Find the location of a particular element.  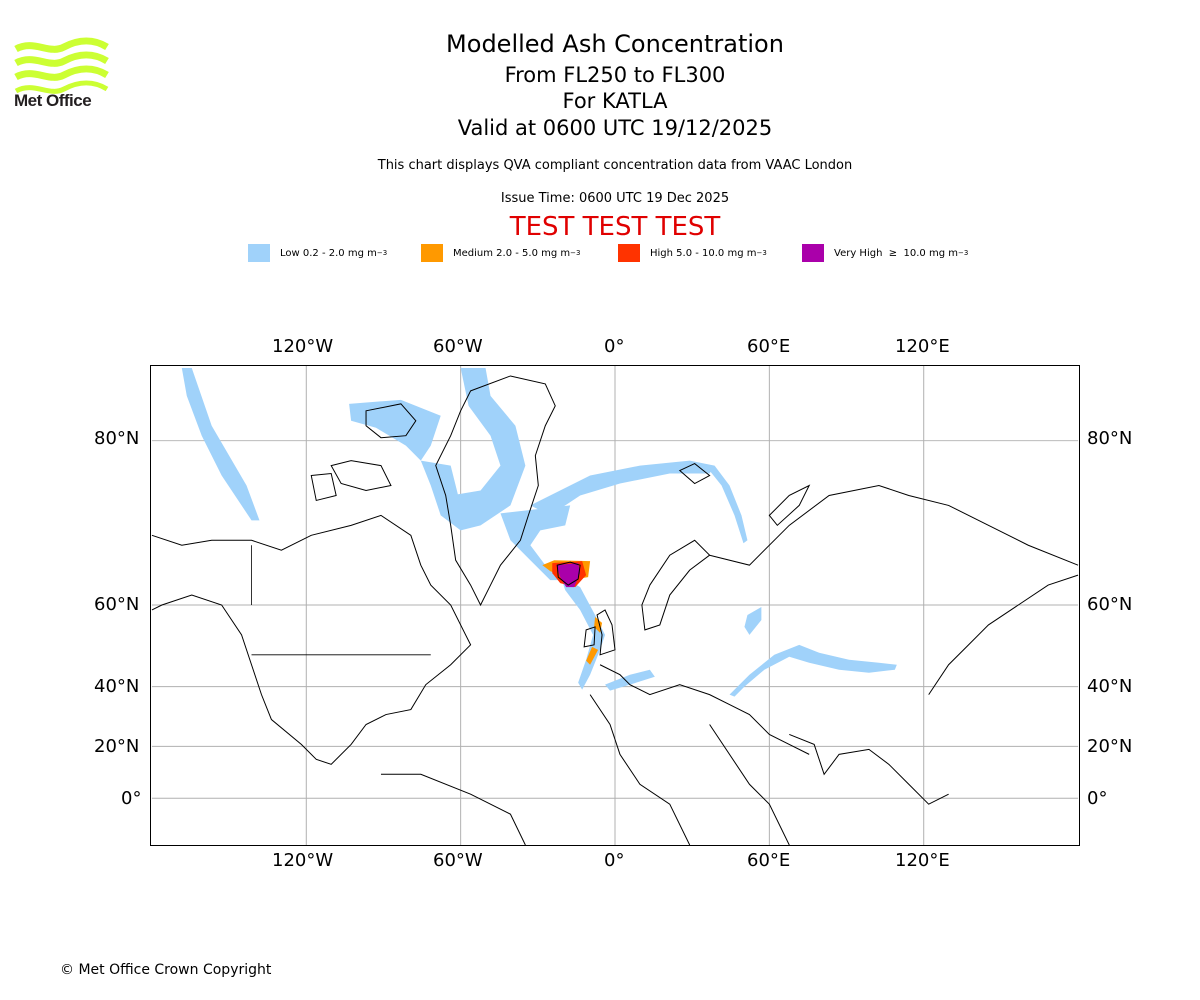

lon-tick-bottom: 0° is located at coordinates (614, 860).